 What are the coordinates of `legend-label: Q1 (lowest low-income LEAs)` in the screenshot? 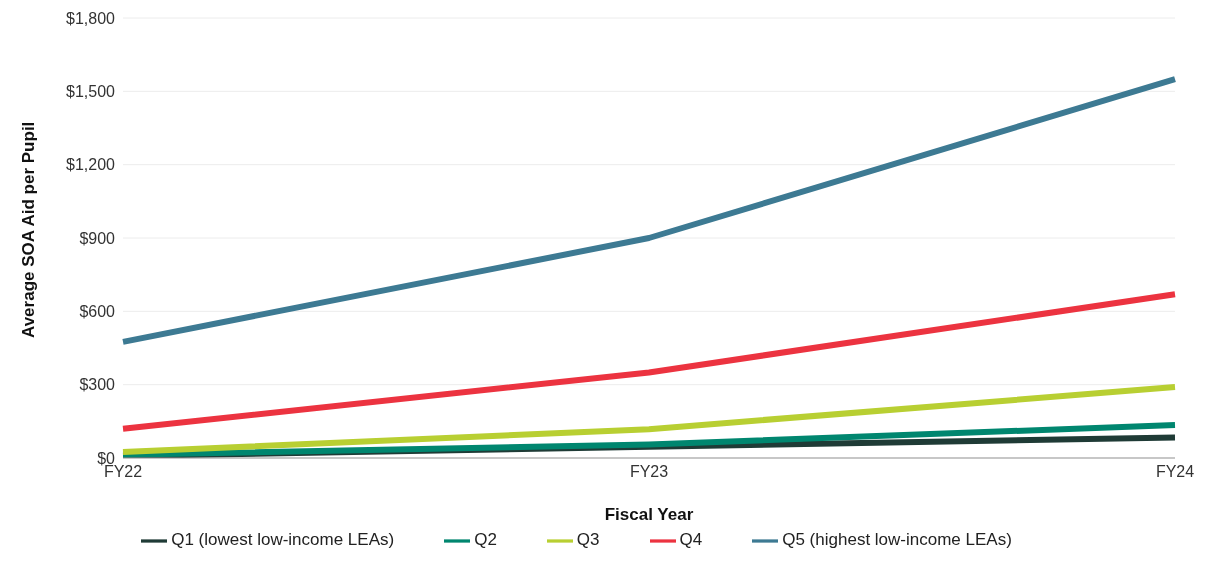 It's located at (283, 540).